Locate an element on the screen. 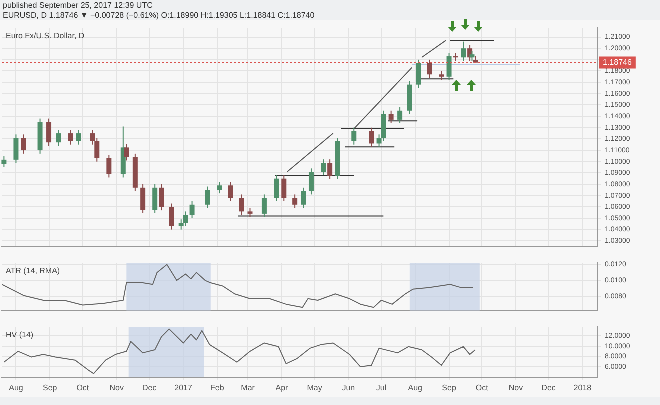 The height and width of the screenshot is (405, 660). x-tick-label: 2017 is located at coordinates (183, 387).